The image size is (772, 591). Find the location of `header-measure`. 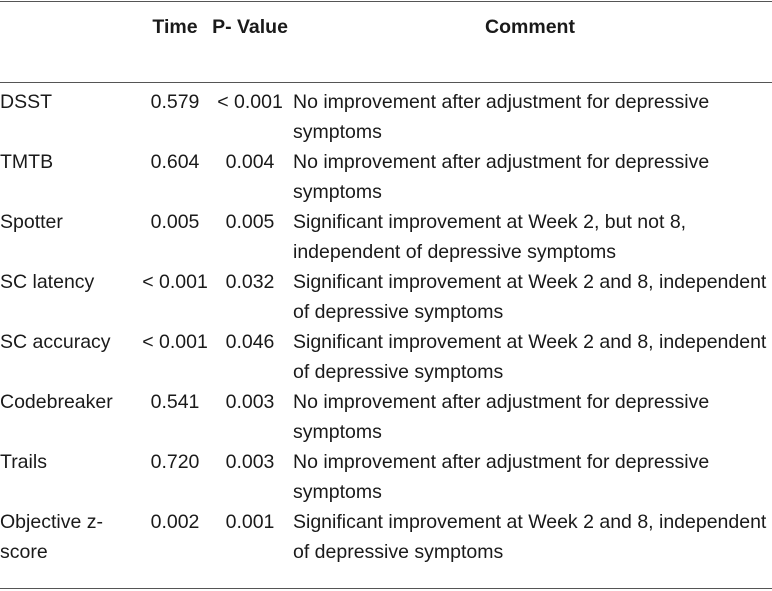

header-measure is located at coordinates (69, 35).